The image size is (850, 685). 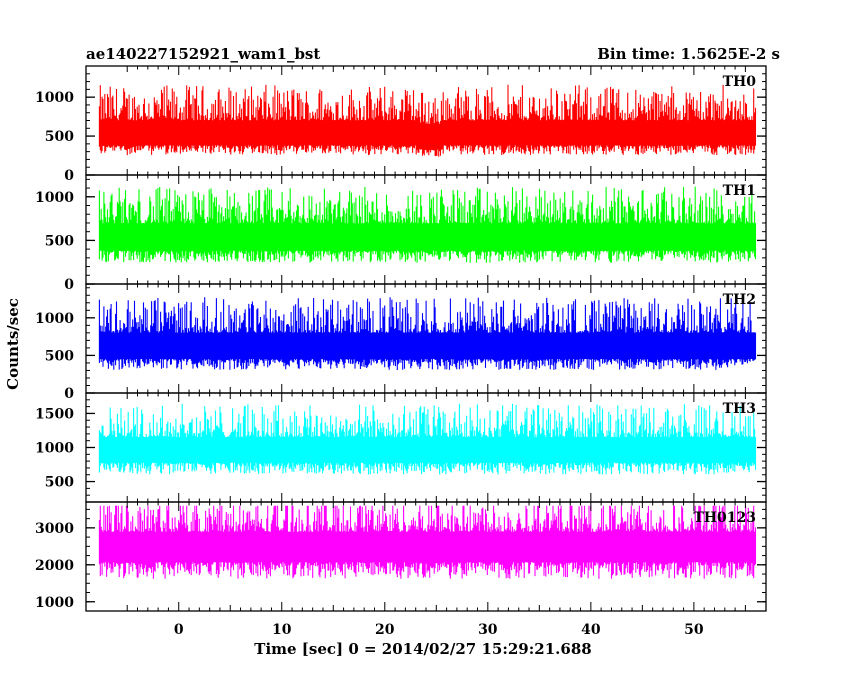 What do you see at coordinates (422, 649) in the screenshot?
I see `x-axis-label: Time [sec] 0 = 2014/02/27 15:29:21.688` at bounding box center [422, 649].